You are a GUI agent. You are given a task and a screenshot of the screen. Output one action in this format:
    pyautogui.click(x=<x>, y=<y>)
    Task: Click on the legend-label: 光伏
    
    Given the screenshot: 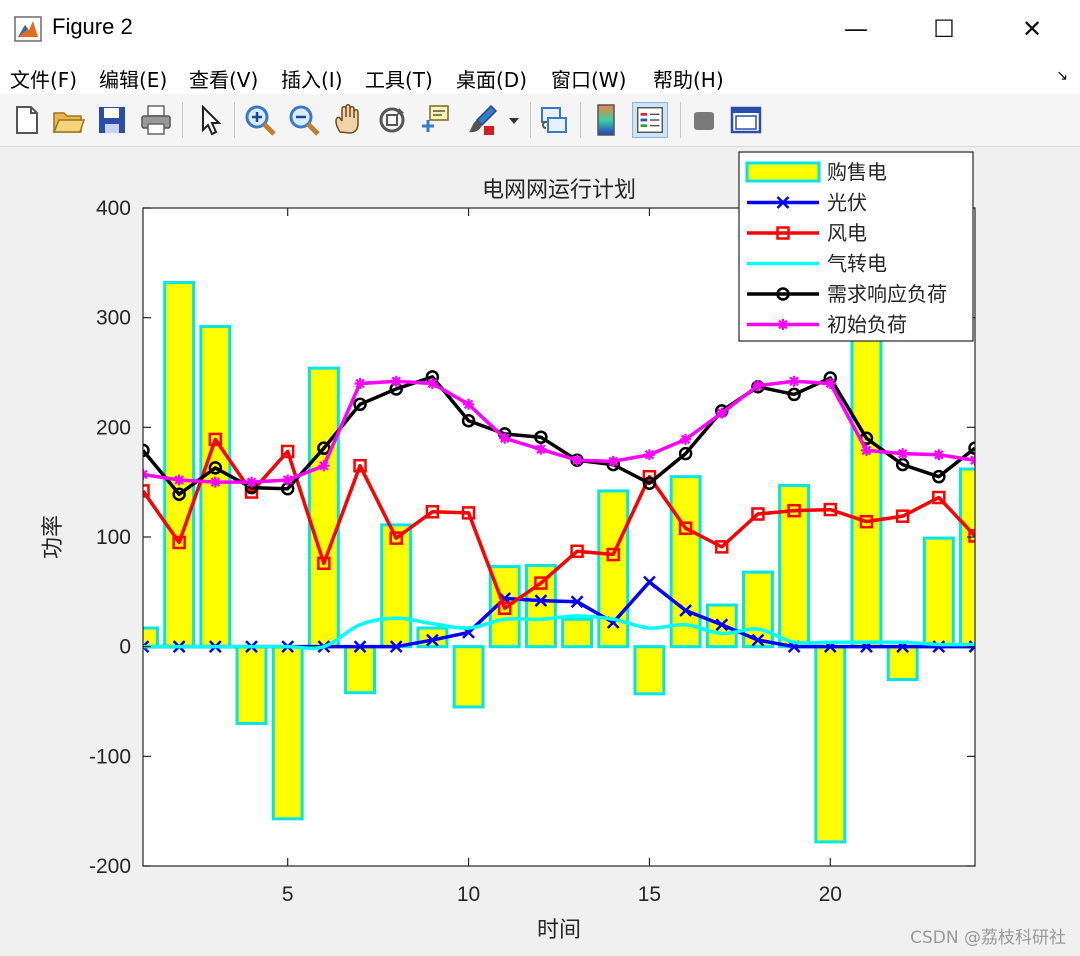 What is the action you would take?
    pyautogui.click(x=847, y=203)
    